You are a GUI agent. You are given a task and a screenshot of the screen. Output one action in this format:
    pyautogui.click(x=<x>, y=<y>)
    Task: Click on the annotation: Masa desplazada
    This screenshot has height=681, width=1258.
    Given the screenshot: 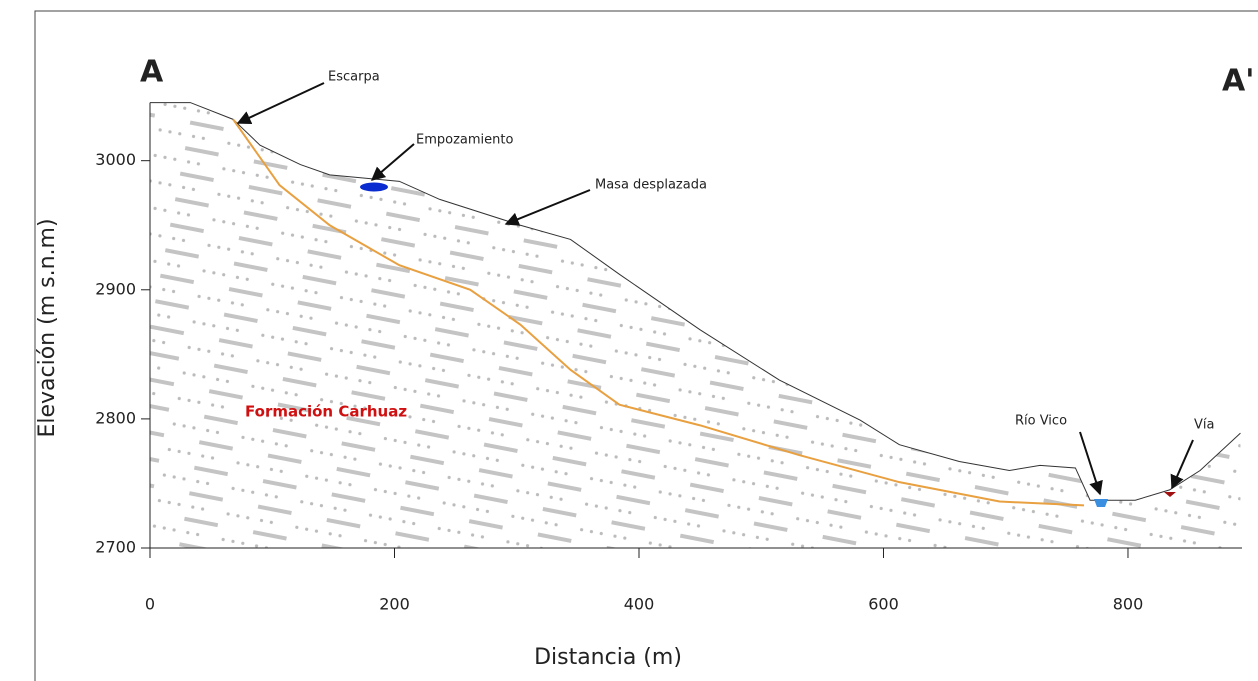 What is the action you would take?
    pyautogui.click(x=651, y=185)
    